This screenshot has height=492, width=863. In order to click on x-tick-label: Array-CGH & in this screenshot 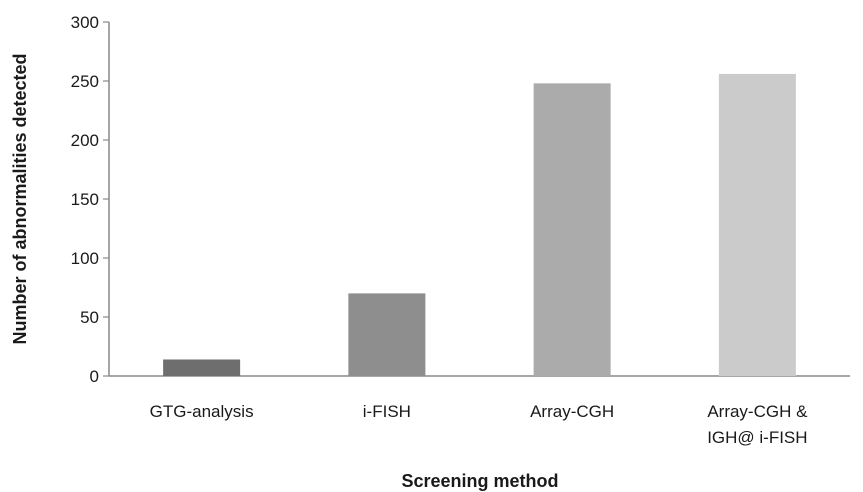, I will do `click(757, 411)`.